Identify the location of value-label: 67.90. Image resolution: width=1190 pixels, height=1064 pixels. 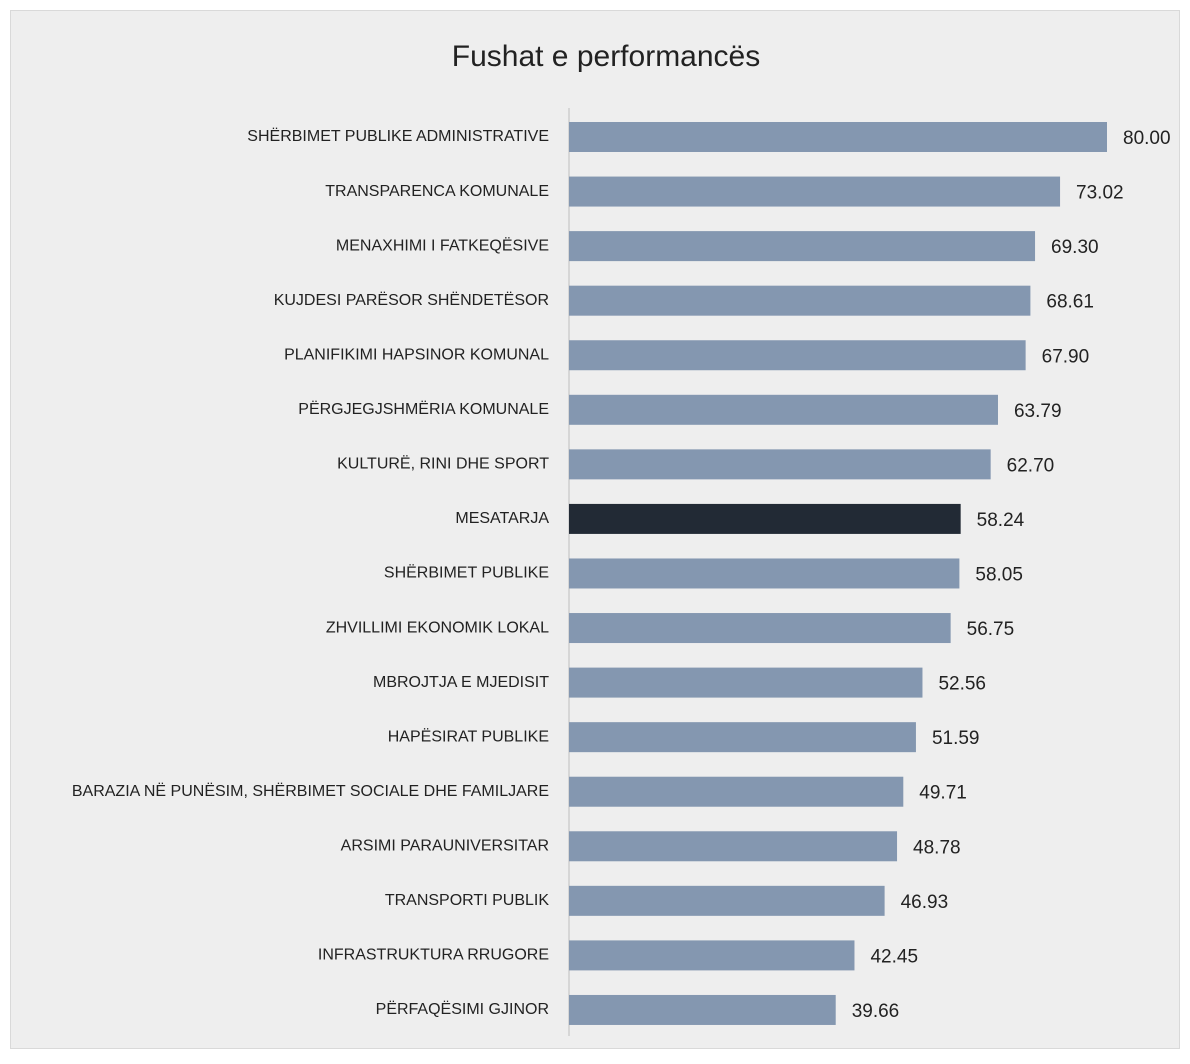
(1066, 356).